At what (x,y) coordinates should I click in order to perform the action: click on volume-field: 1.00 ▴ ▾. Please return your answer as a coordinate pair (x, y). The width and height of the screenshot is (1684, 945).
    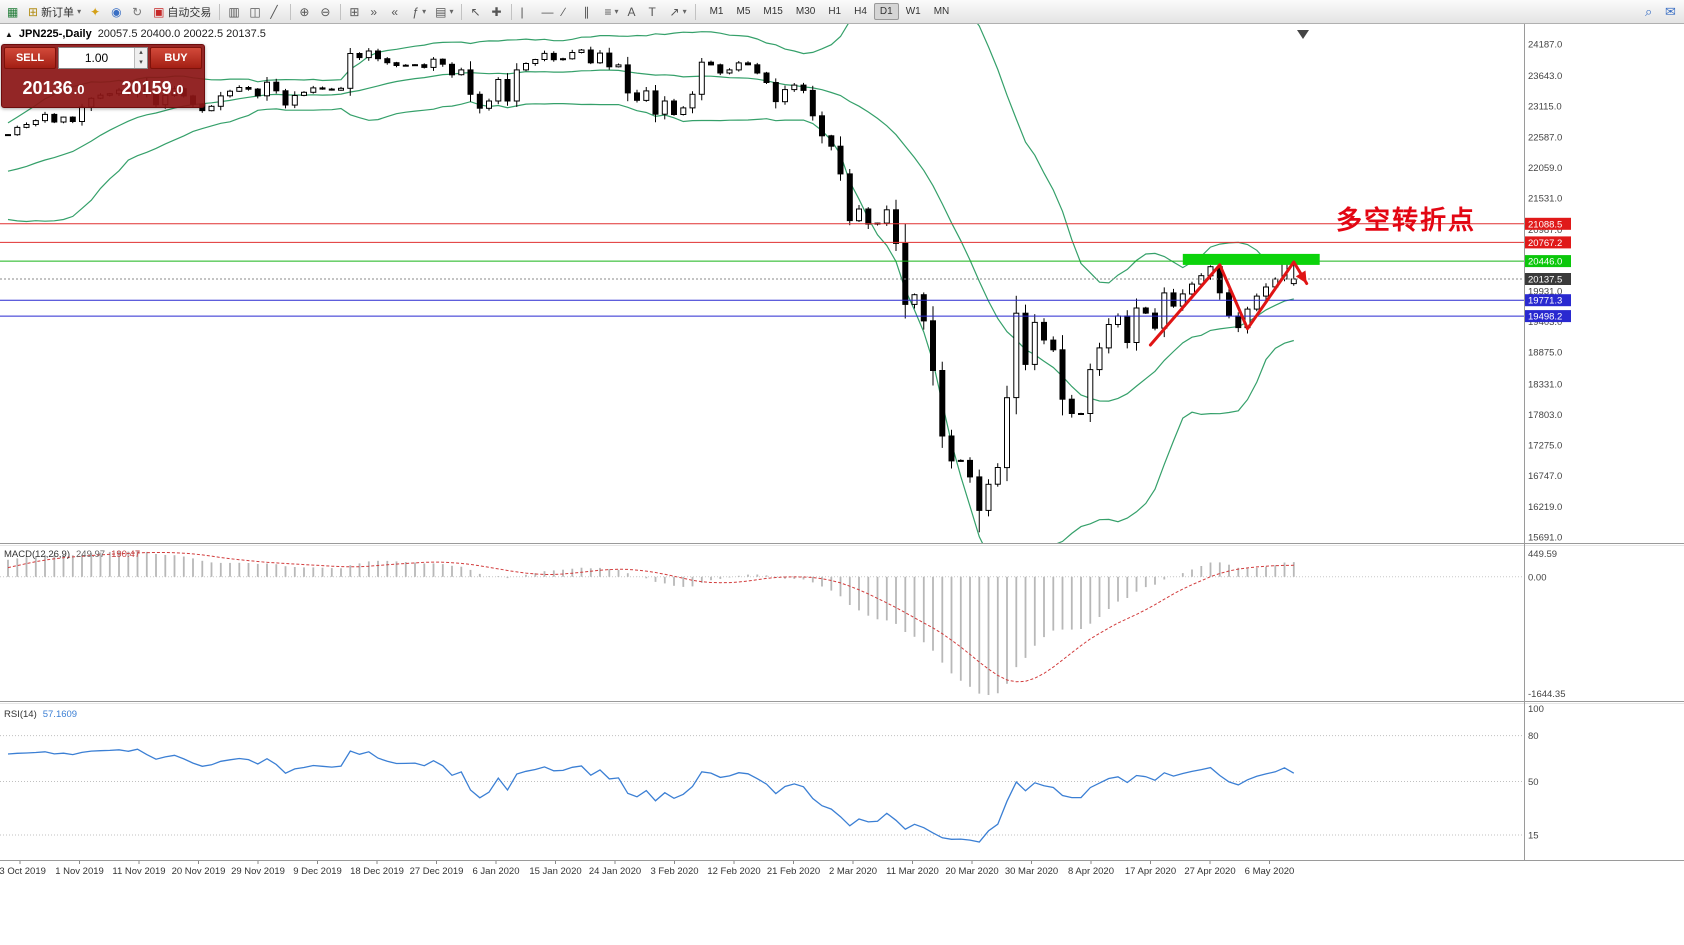
    Looking at the image, I should click on (103, 58).